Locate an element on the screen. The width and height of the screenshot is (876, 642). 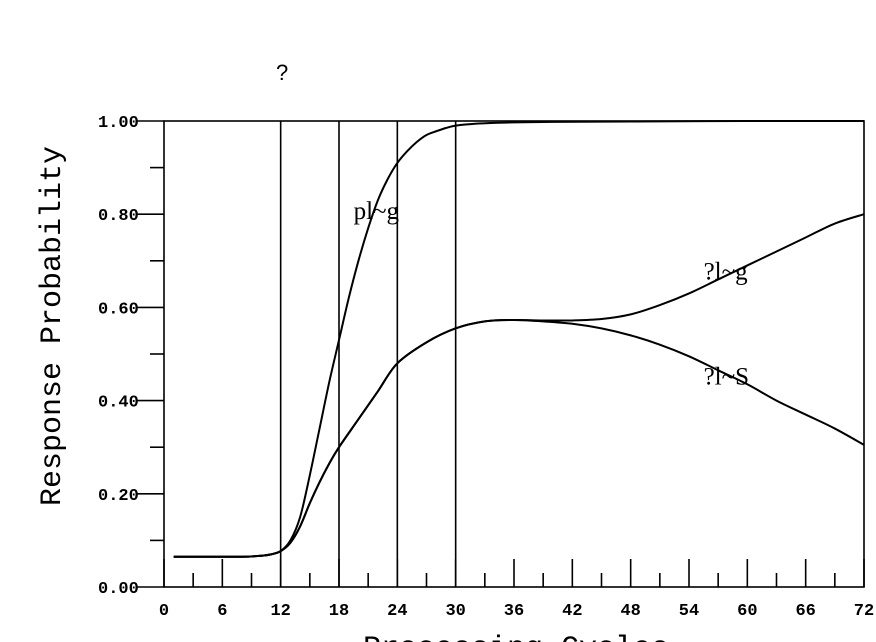
x-tick-label: 54 is located at coordinates (689, 611).